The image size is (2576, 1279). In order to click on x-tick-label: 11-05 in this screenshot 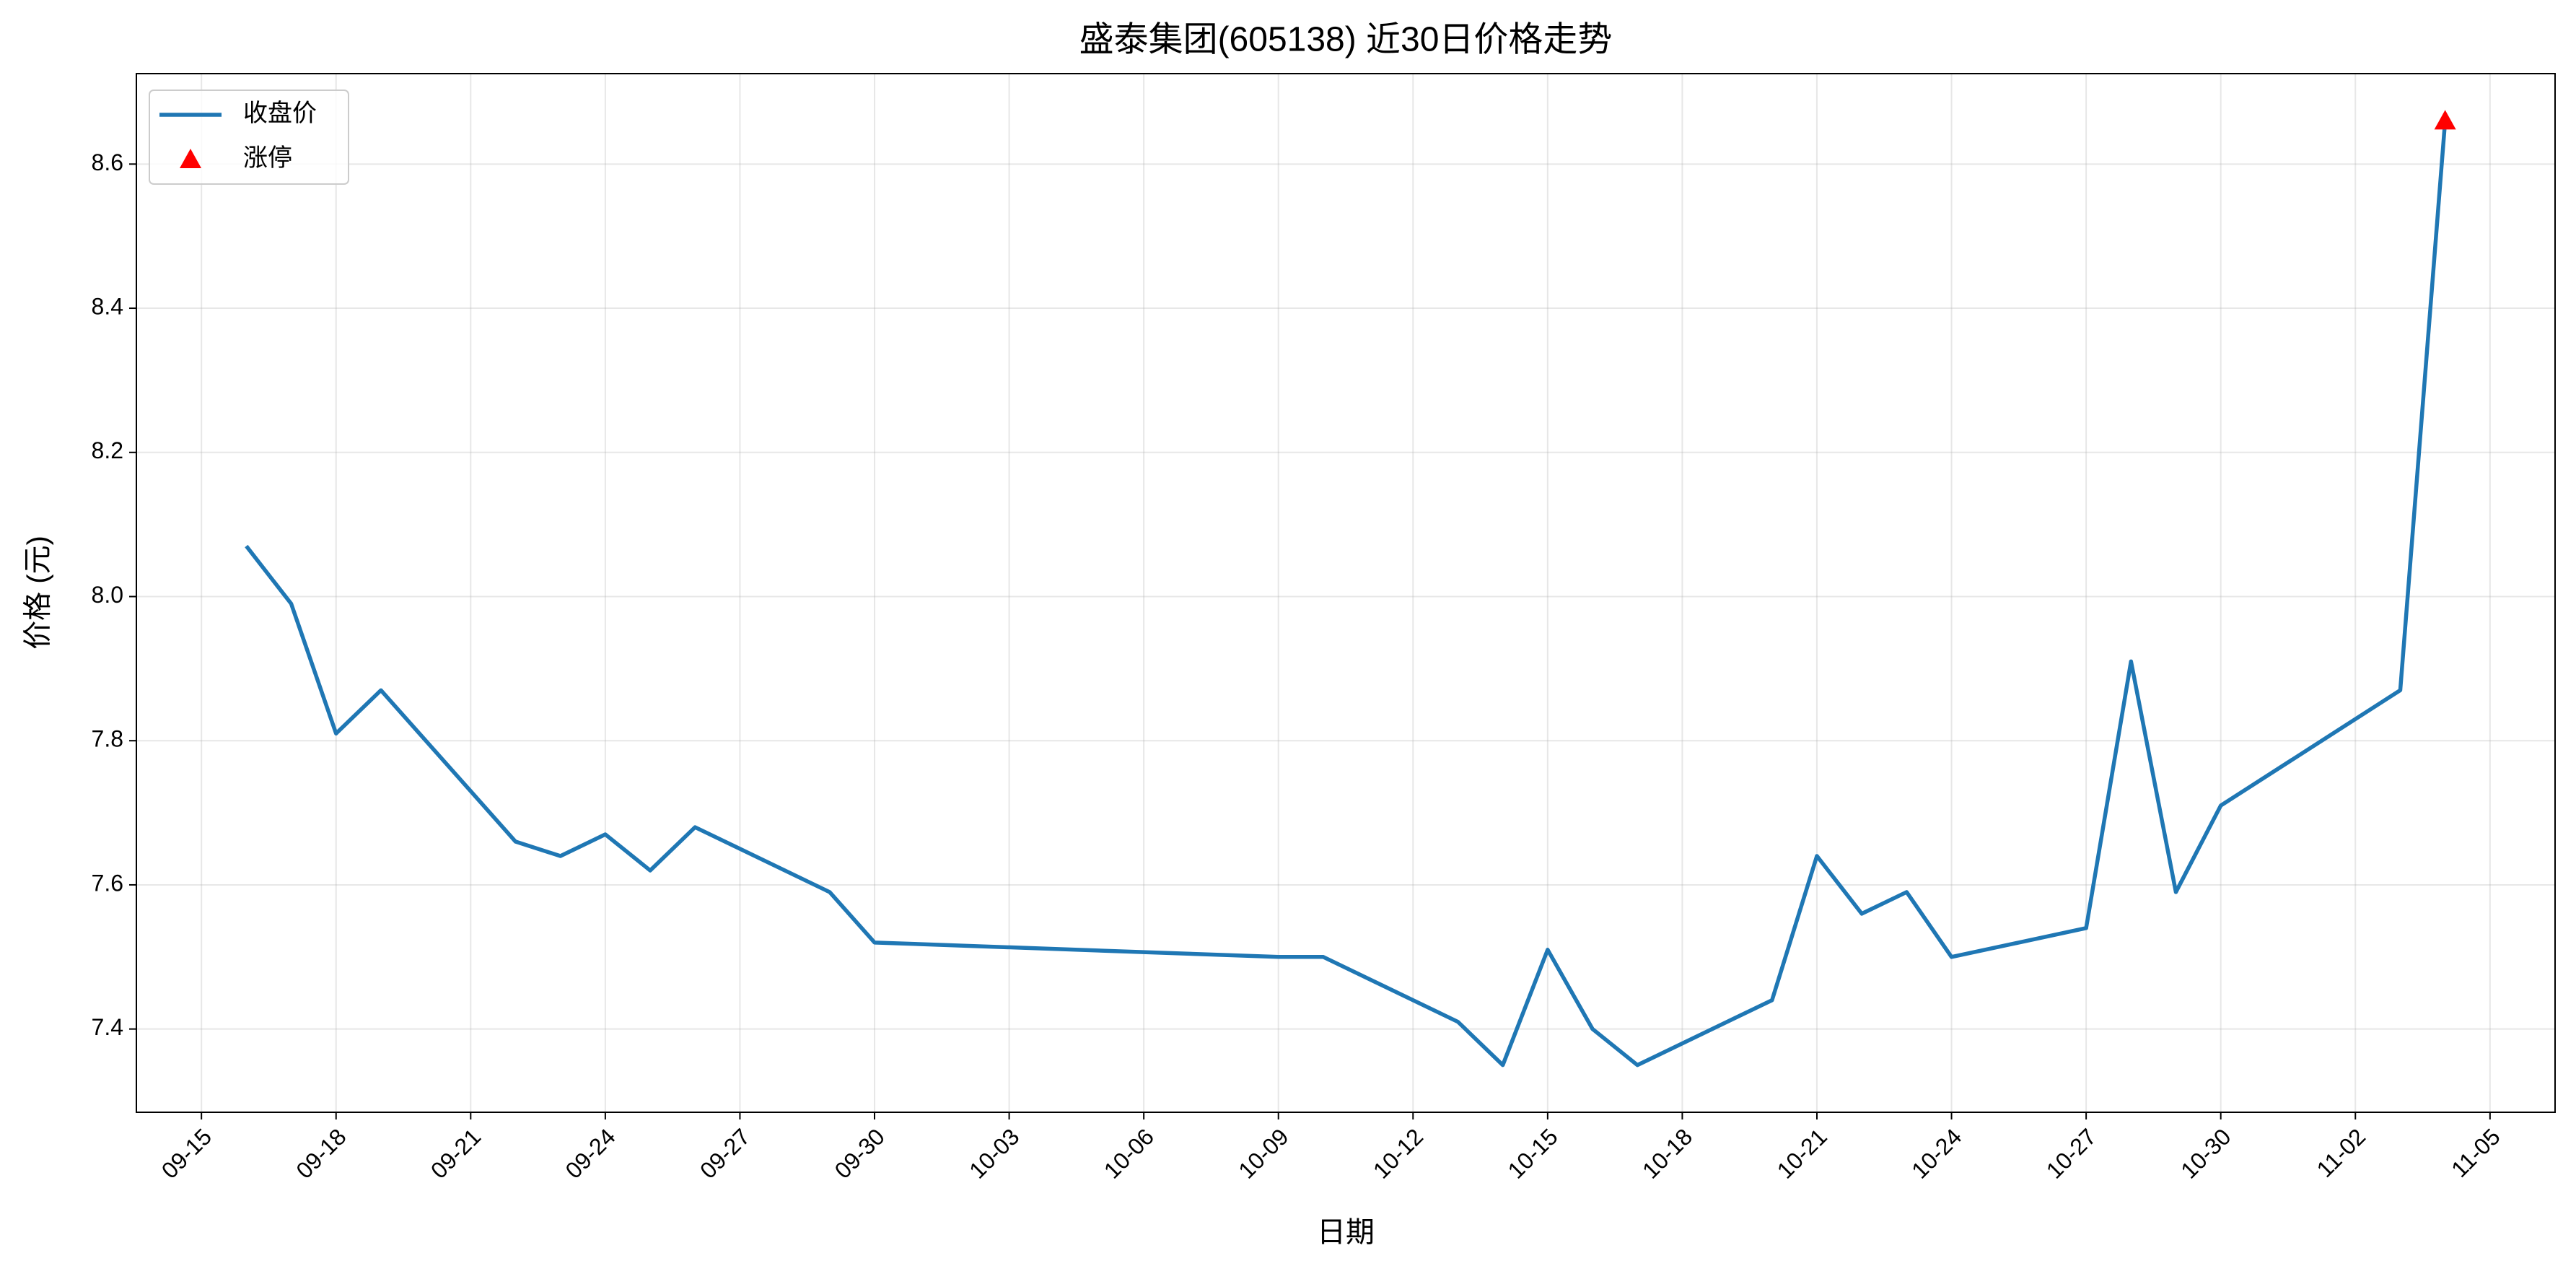, I will do `click(2475, 1152)`.